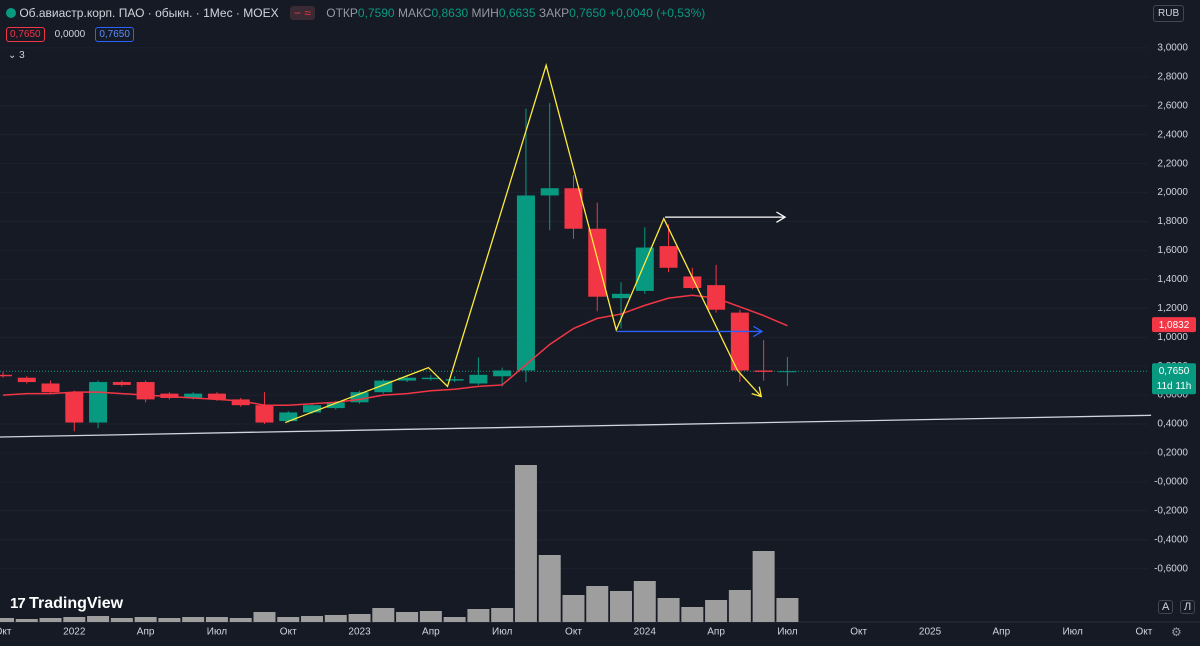 This screenshot has width=1200, height=646. Describe the element at coordinates (1174, 386) in the screenshot. I see `countdown: 11d 11h` at that location.